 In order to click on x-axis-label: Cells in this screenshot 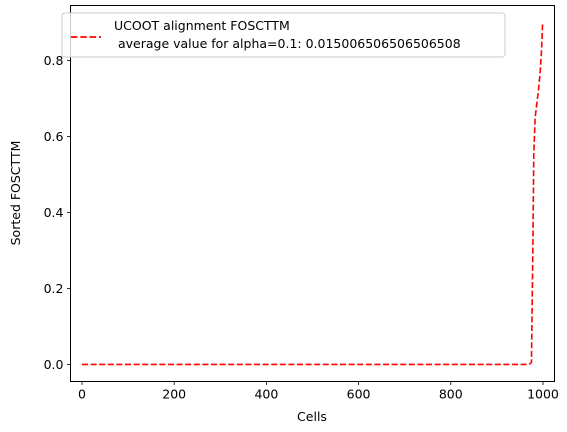, I will do `click(312, 416)`.